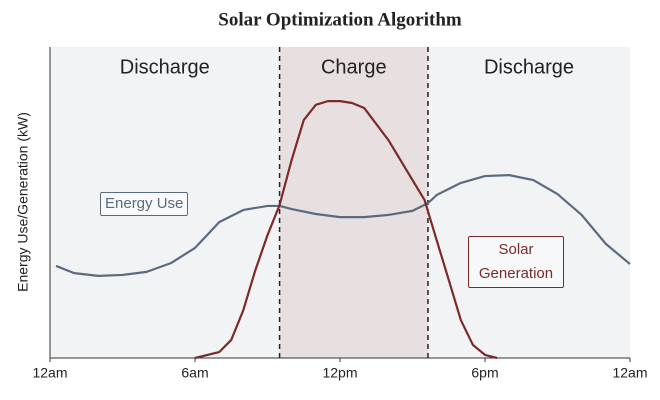  What do you see at coordinates (339, 373) in the screenshot?
I see `x-tick-label: 12pm` at bounding box center [339, 373].